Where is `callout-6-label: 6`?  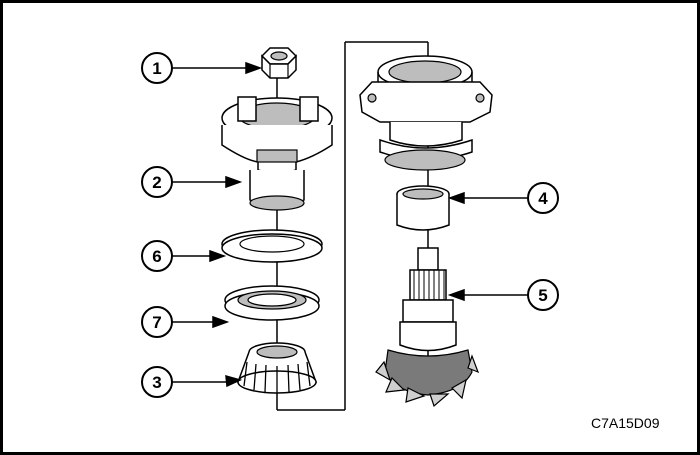 callout-6-label: 6 is located at coordinates (156, 256).